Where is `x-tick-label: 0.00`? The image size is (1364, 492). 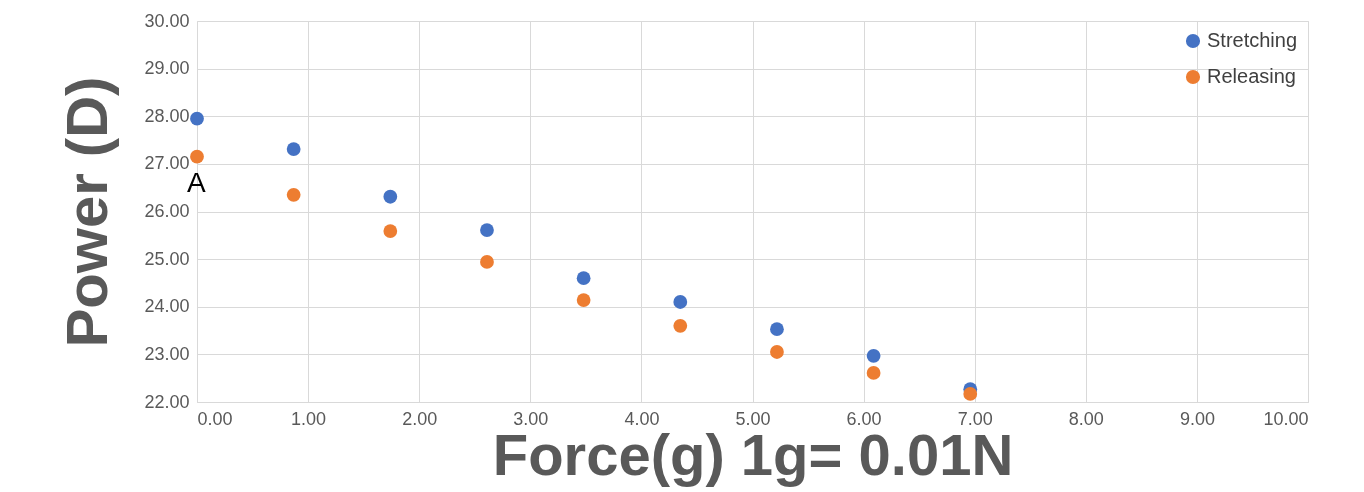
x-tick-label: 0.00 is located at coordinates (215, 418).